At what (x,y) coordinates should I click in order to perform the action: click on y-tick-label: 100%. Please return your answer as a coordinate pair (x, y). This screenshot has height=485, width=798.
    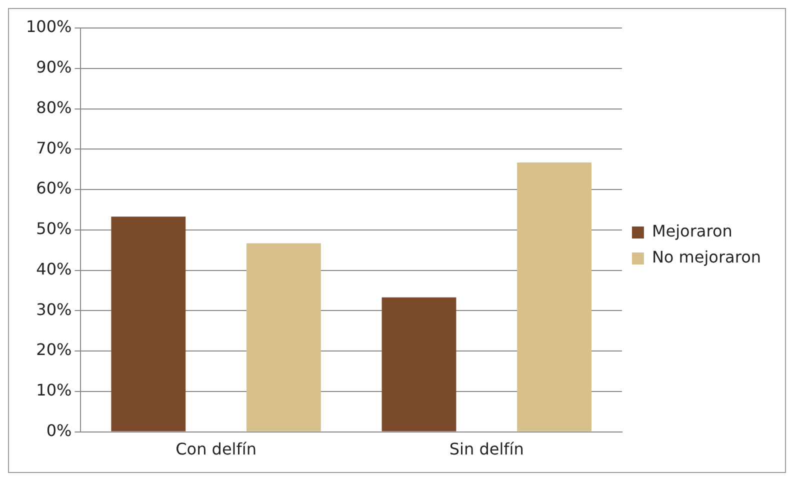
    Looking at the image, I should click on (49, 26).